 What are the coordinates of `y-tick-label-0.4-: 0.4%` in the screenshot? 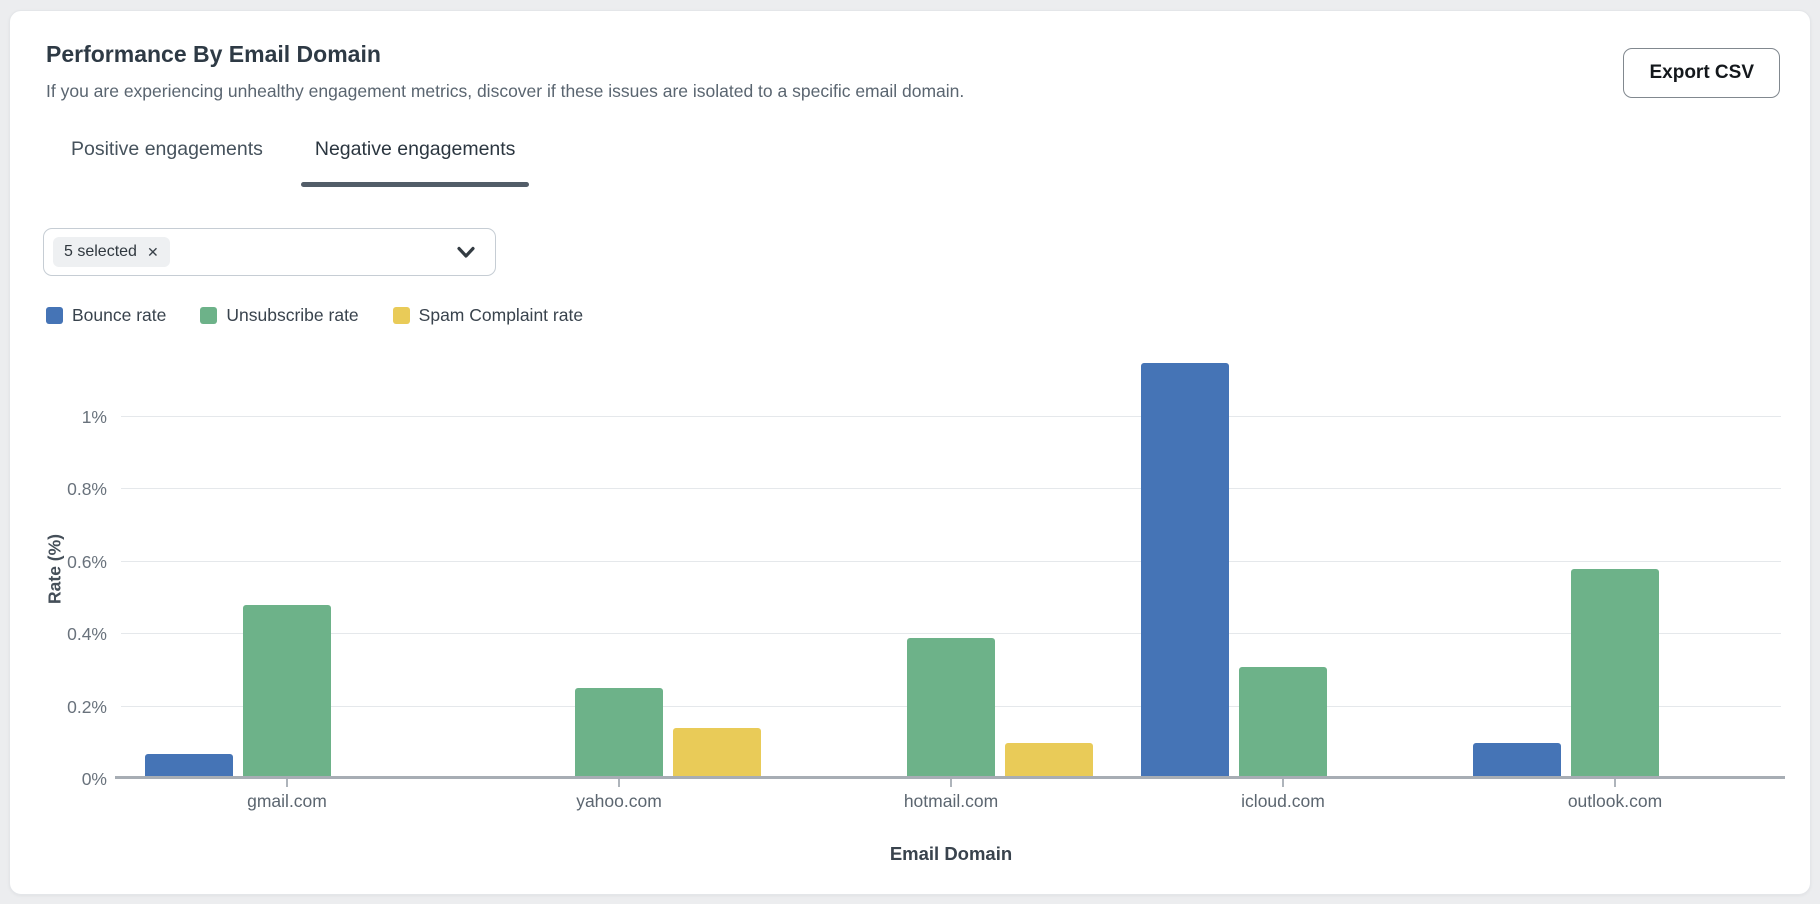 It's located at (87, 634).